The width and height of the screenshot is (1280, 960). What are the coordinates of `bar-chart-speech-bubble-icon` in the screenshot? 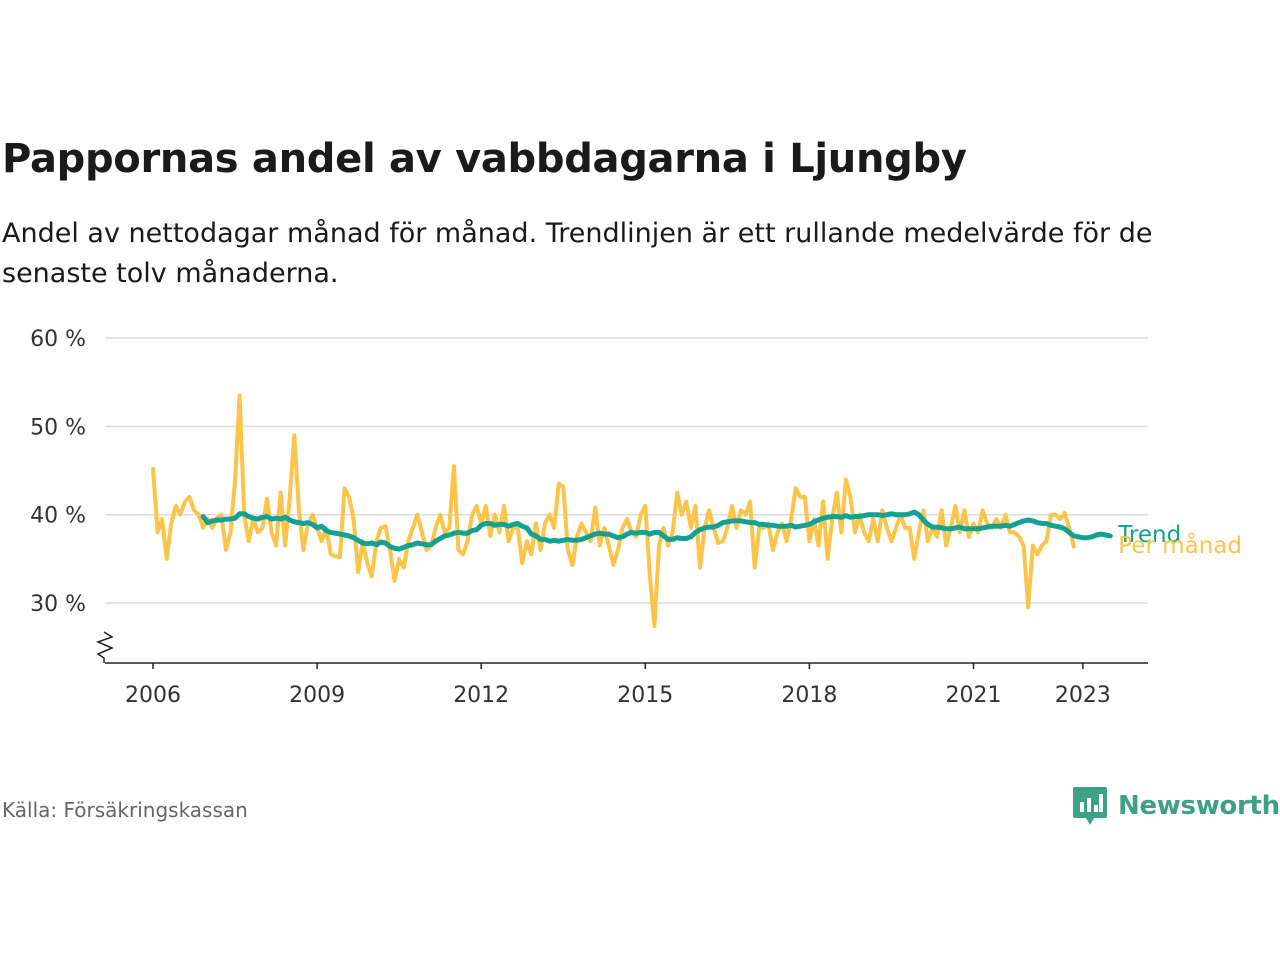 It's located at (1090, 806).